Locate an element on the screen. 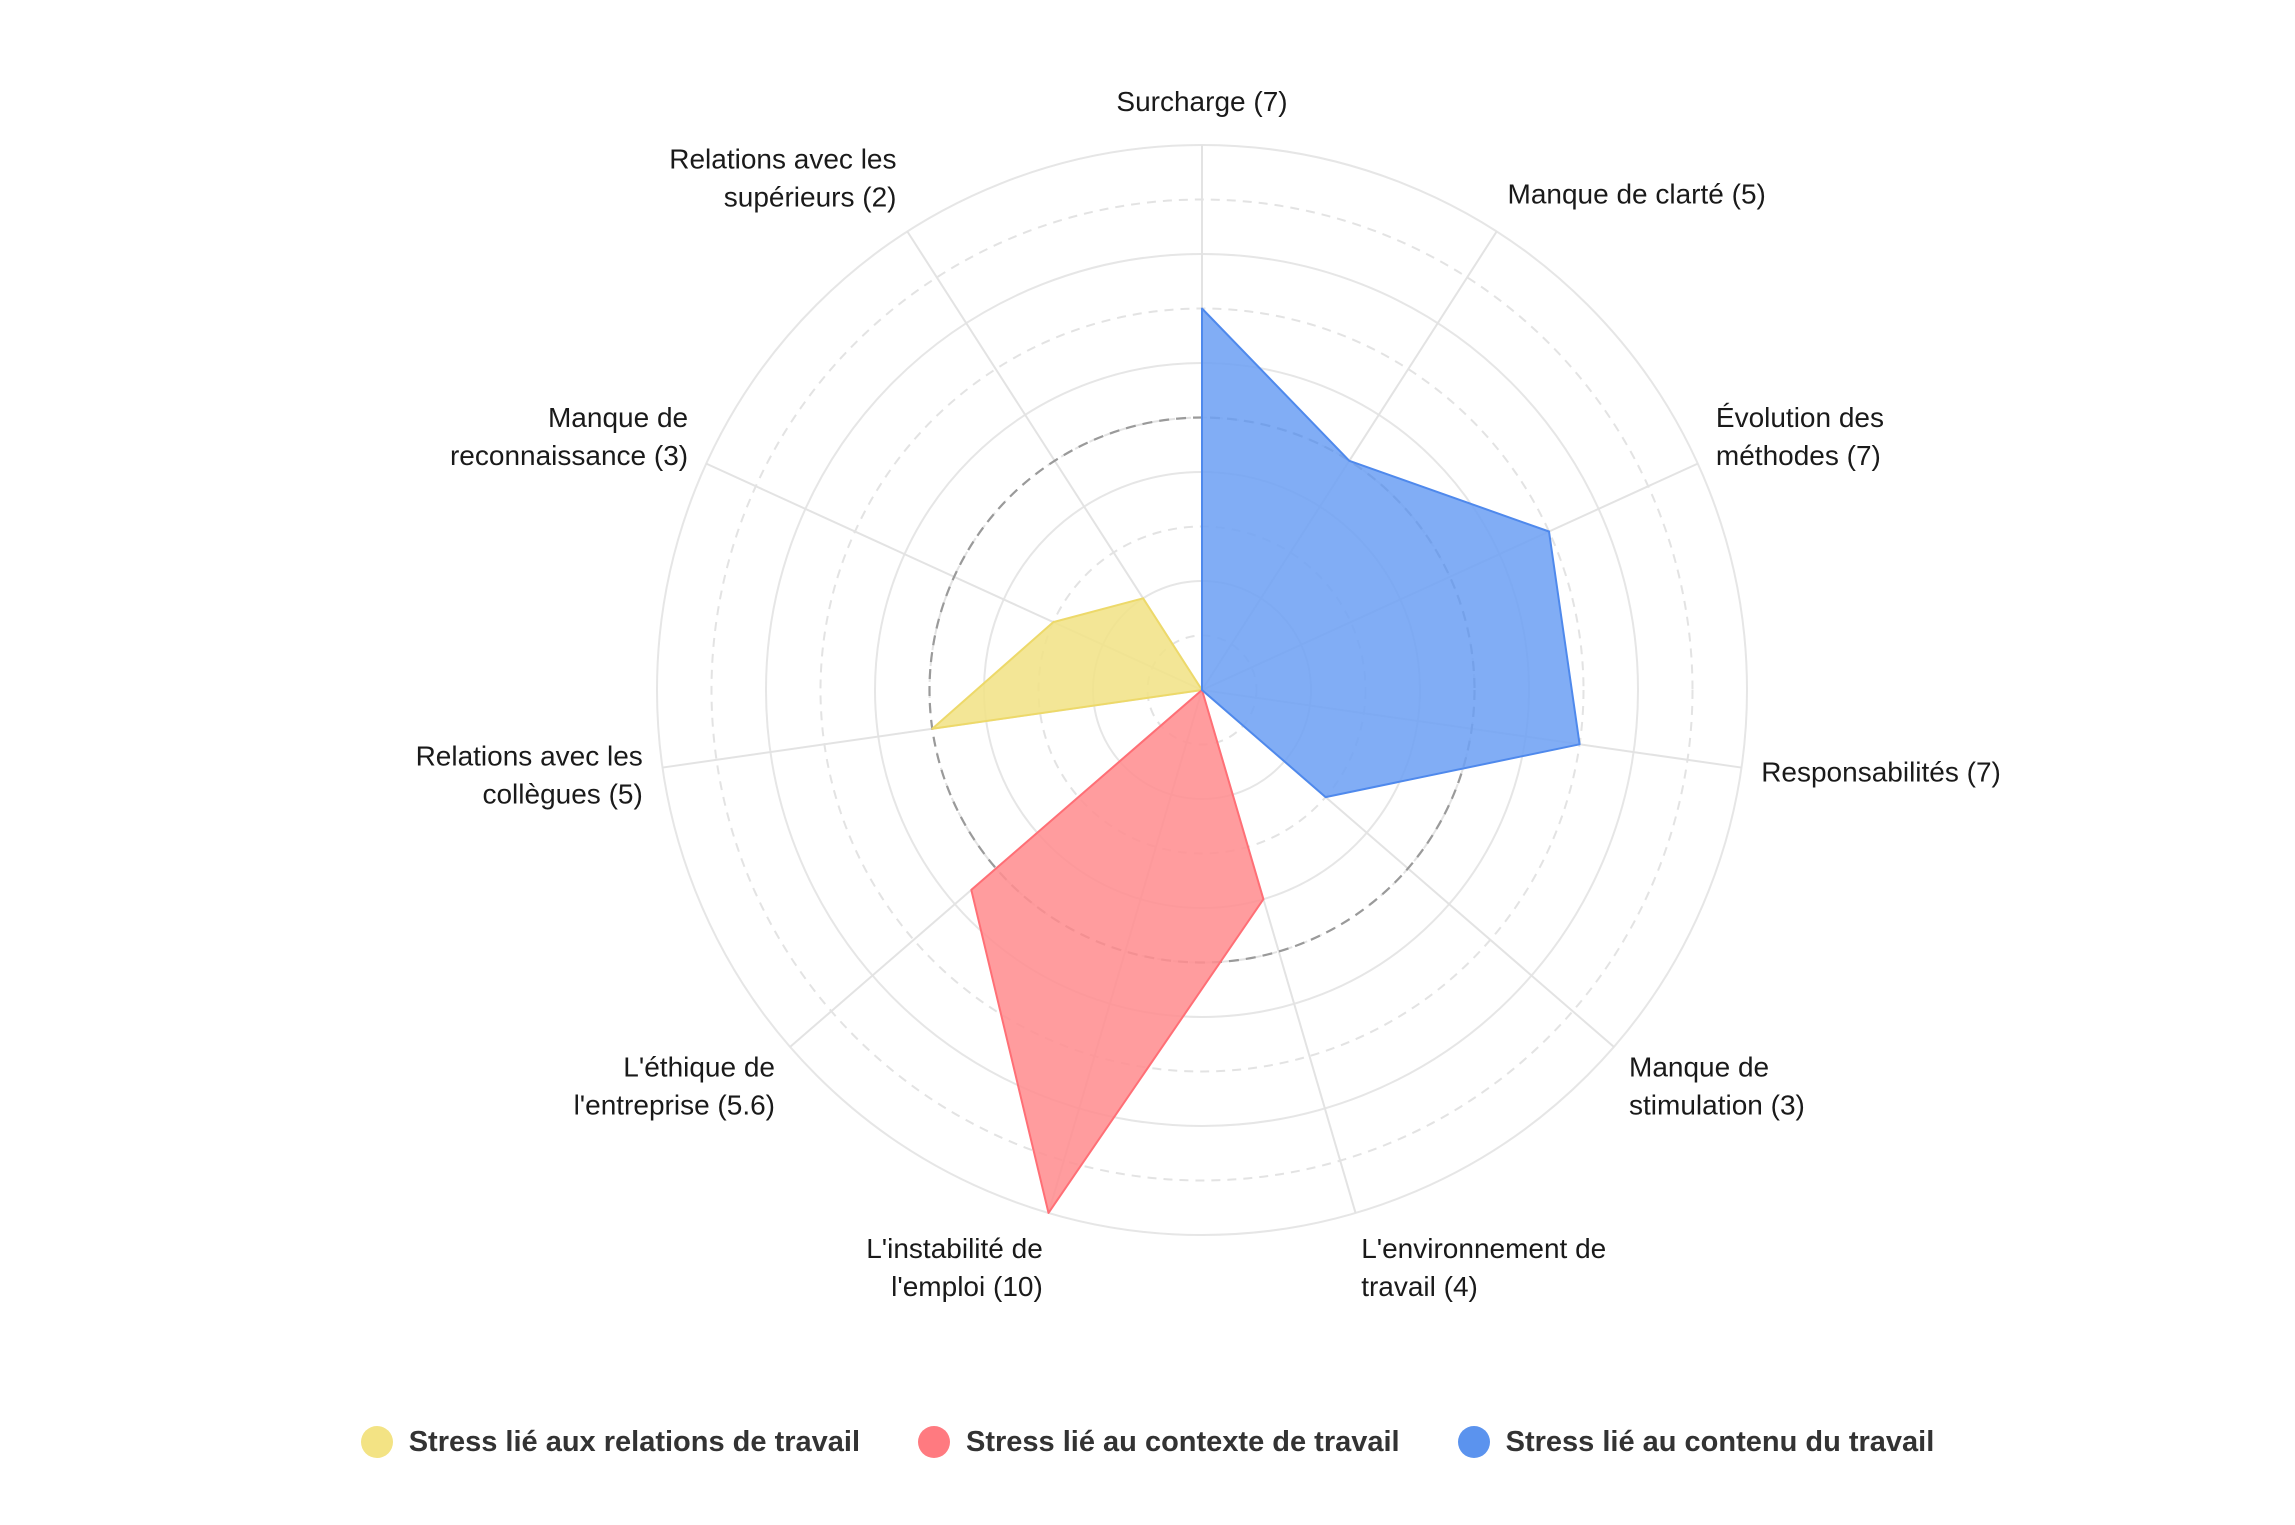  legend-label: Stress lié au contenu du travail is located at coordinates (1720, 1441).